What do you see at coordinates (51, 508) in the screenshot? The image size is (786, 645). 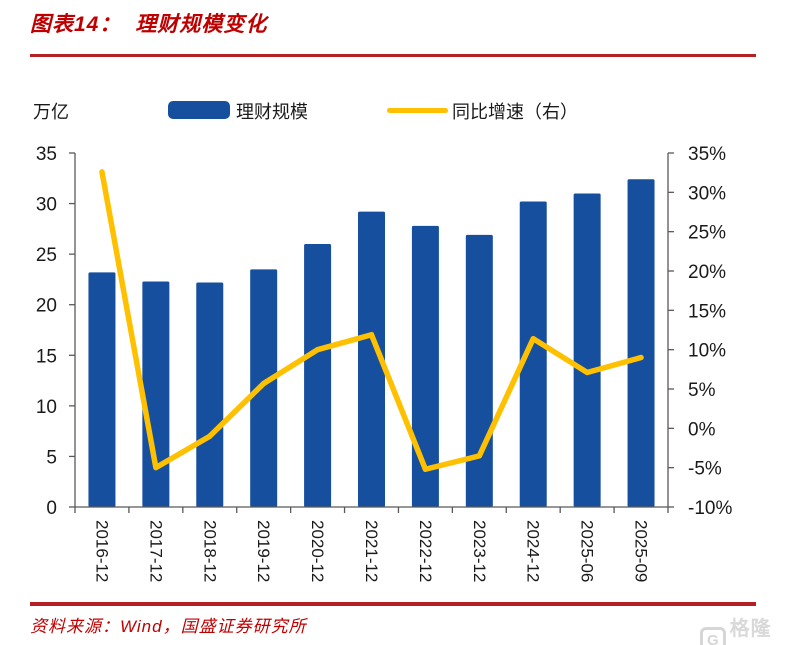 I see `left-axis-tick-label: 0` at bounding box center [51, 508].